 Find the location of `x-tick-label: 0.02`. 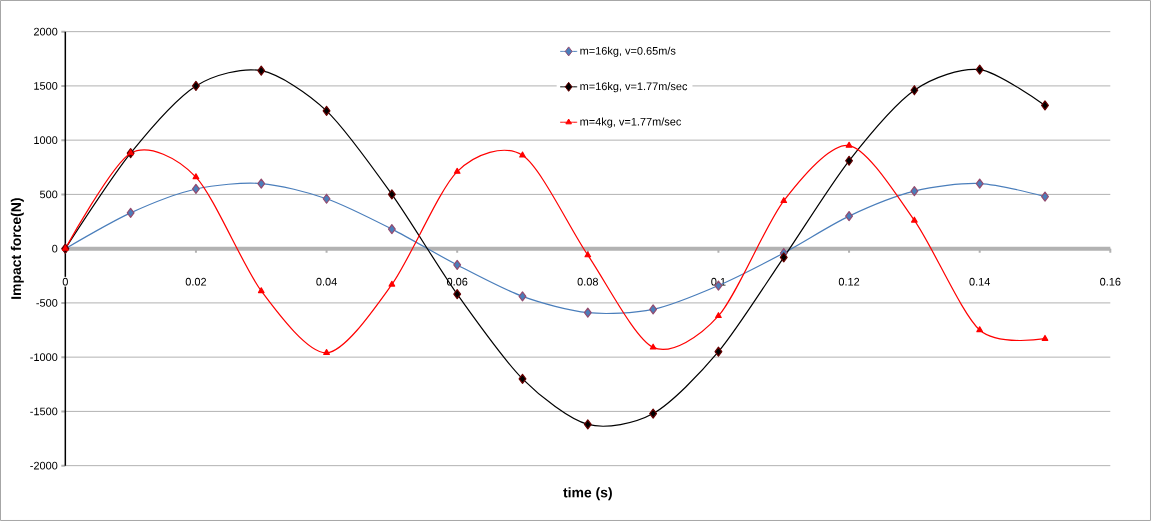

x-tick-label: 0.02 is located at coordinates (196, 281).